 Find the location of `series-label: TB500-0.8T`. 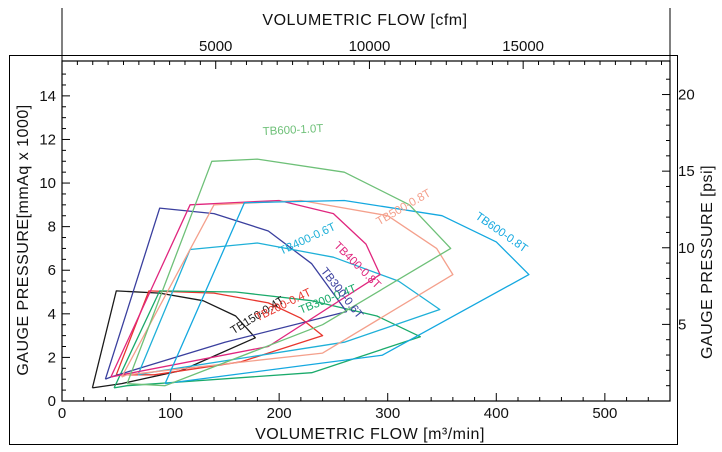

series-label: TB500-0.8T is located at coordinates (404, 207).